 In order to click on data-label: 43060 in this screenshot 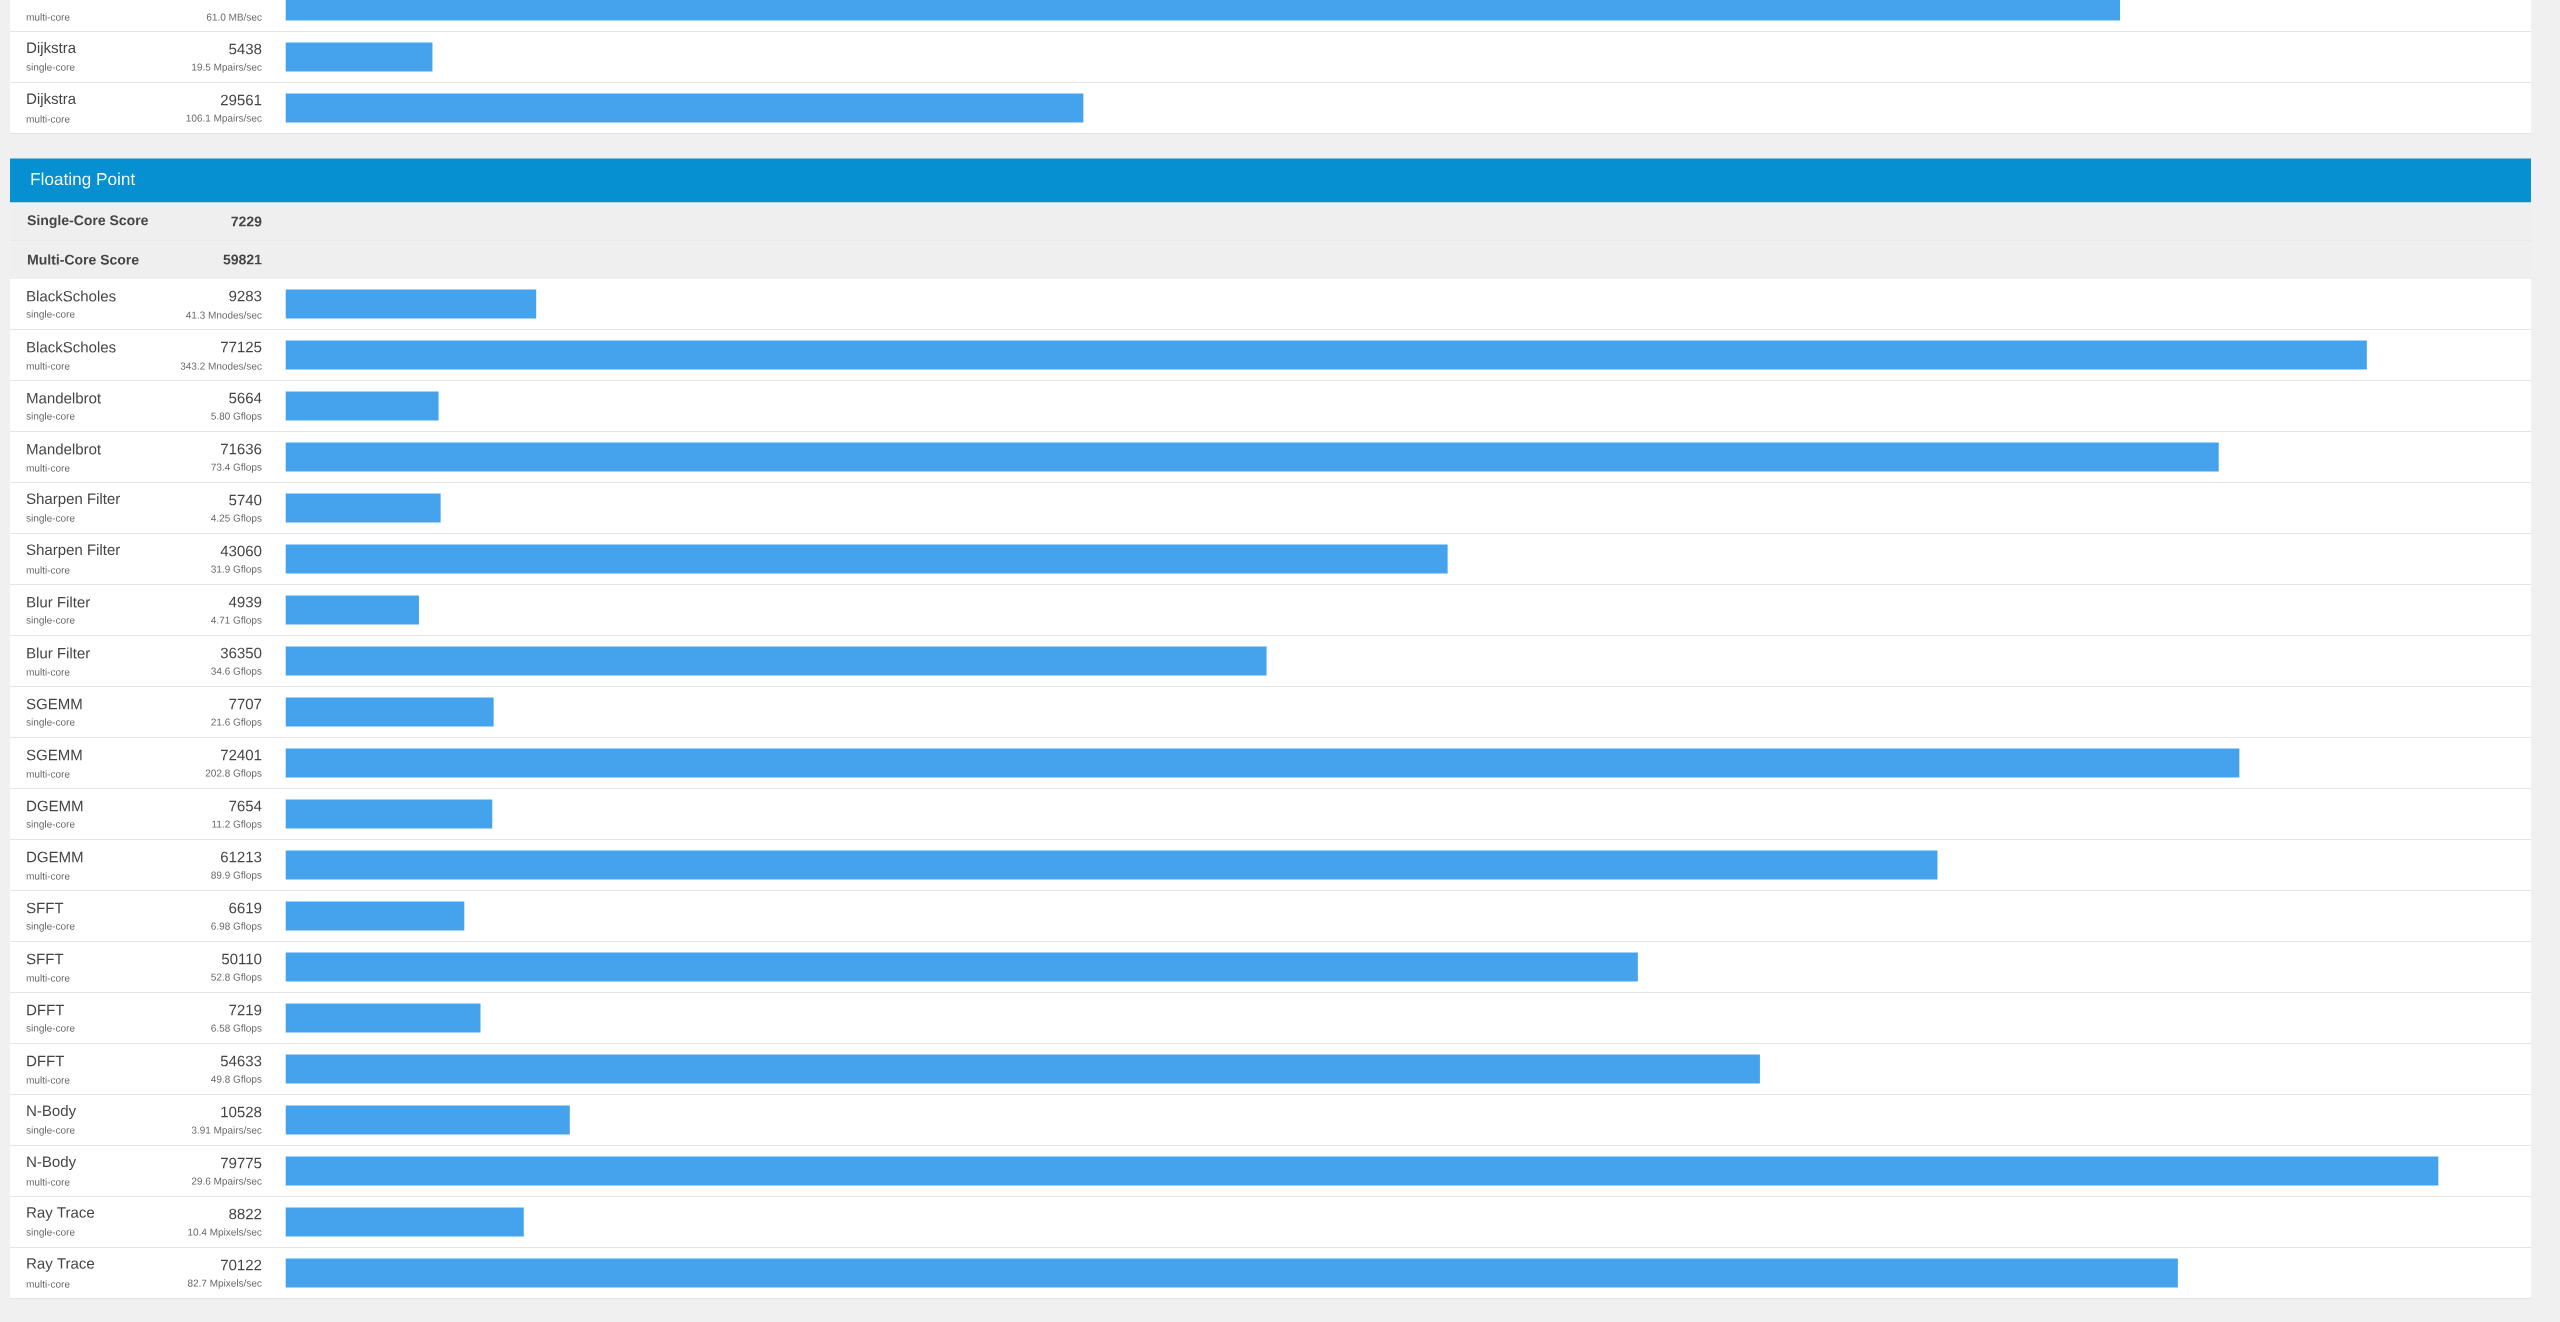, I will do `click(241, 551)`.